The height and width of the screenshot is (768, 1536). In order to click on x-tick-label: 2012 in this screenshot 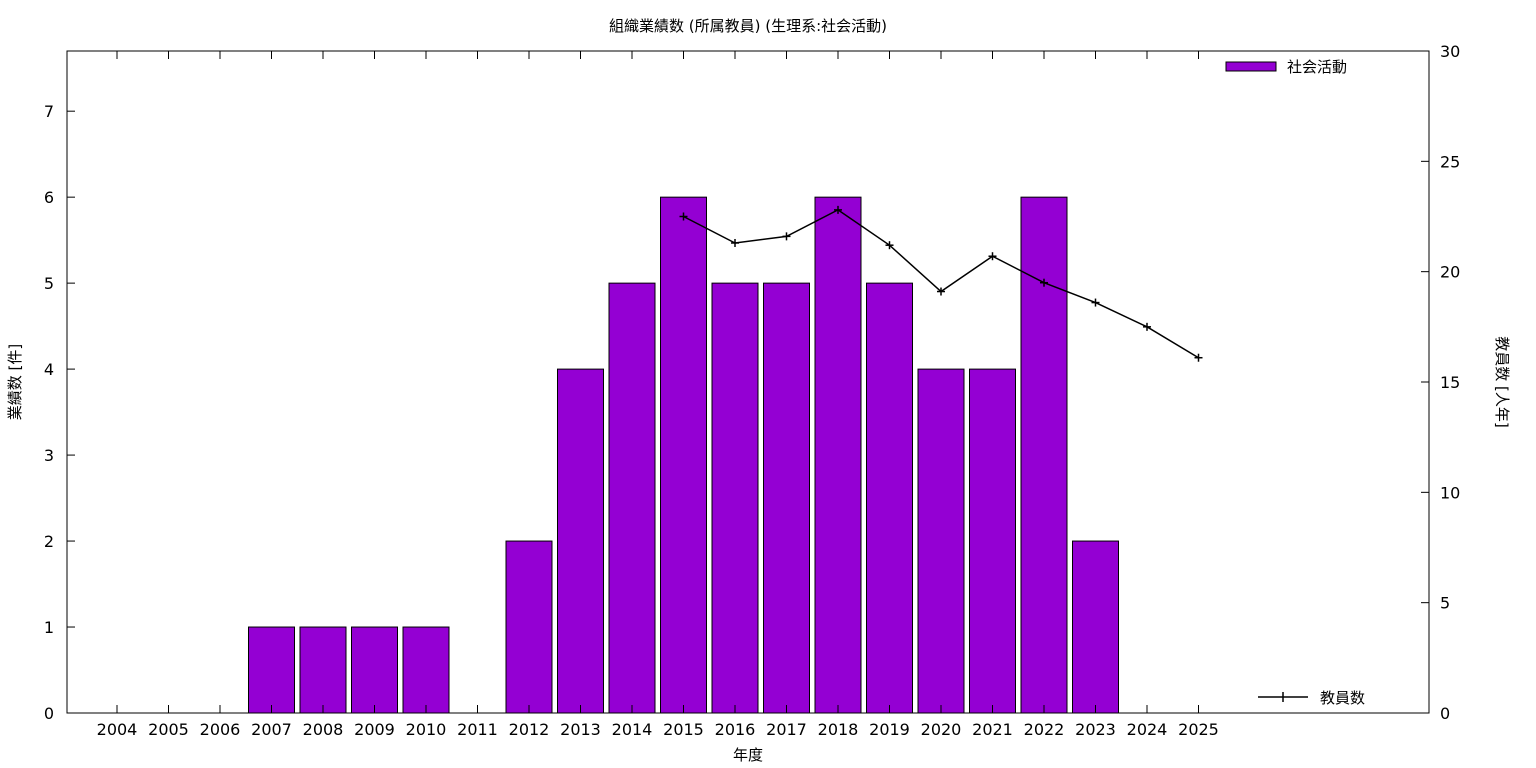, I will do `click(529, 729)`.